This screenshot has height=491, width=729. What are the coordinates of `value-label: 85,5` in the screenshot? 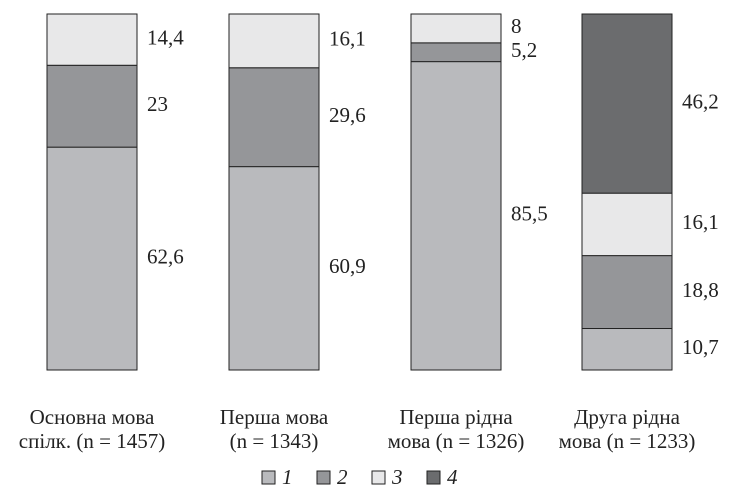 It's located at (529, 214).